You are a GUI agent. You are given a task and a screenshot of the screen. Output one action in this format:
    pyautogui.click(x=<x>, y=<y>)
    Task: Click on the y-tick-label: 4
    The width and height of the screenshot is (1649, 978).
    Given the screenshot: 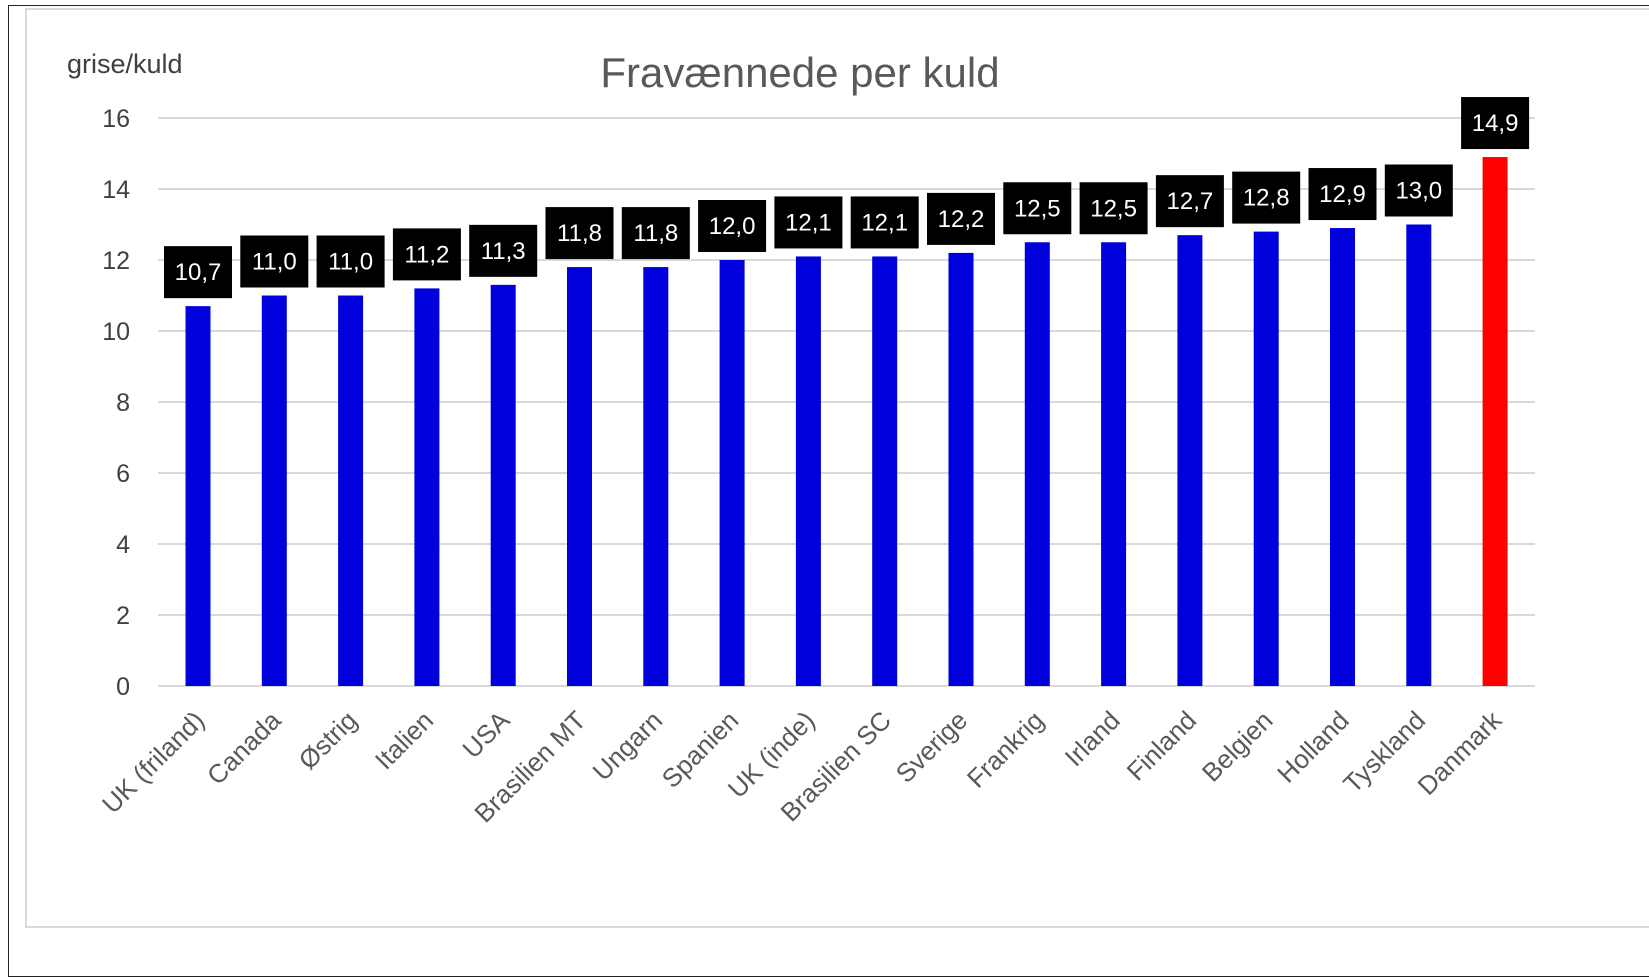 What is the action you would take?
    pyautogui.click(x=123, y=545)
    